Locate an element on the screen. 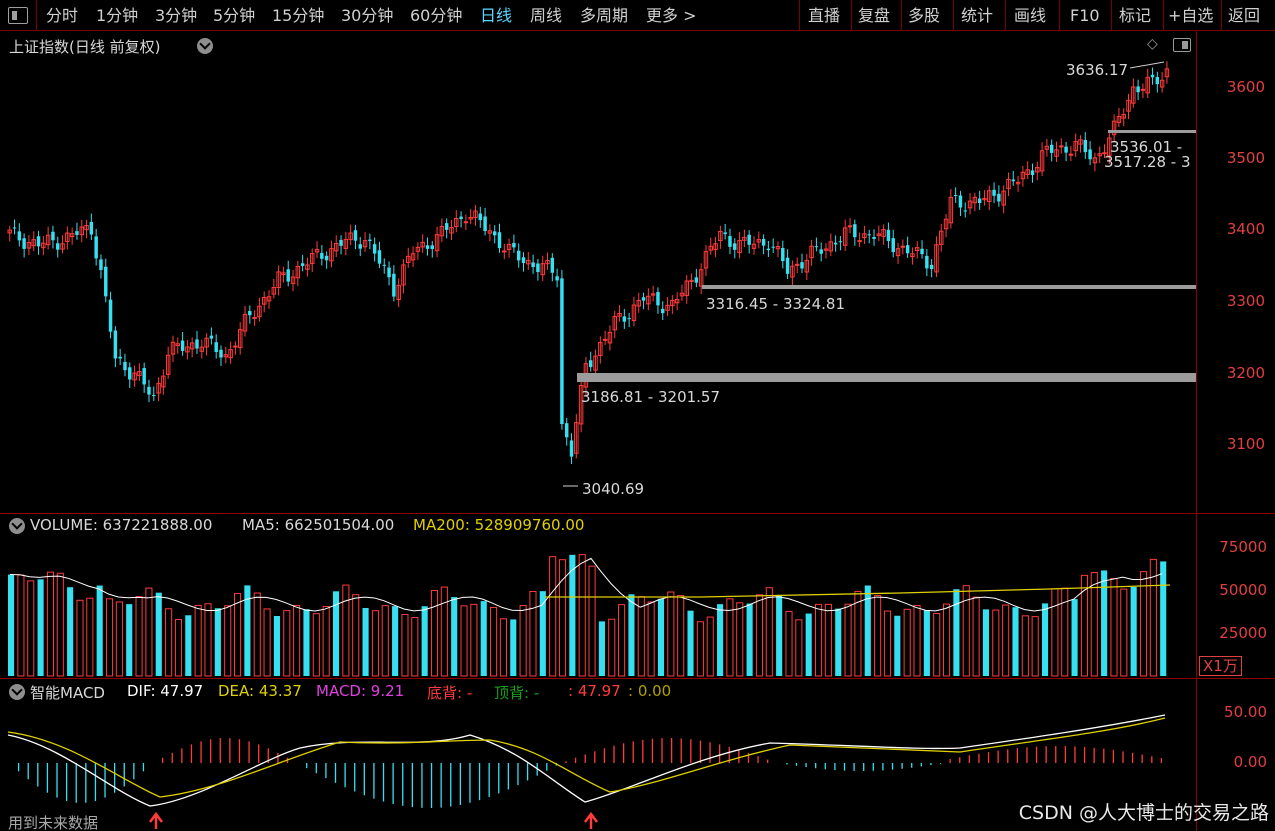 The image size is (1275, 831). live-button: 直播 is located at coordinates (824, 15).